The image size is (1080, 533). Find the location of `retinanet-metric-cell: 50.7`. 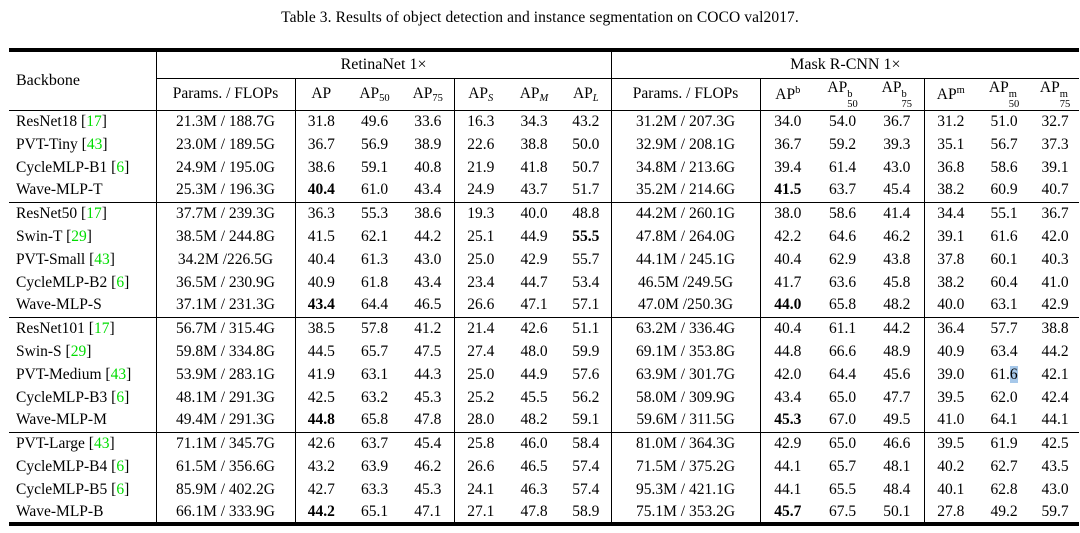

retinanet-metric-cell: 50.7 is located at coordinates (586, 167).